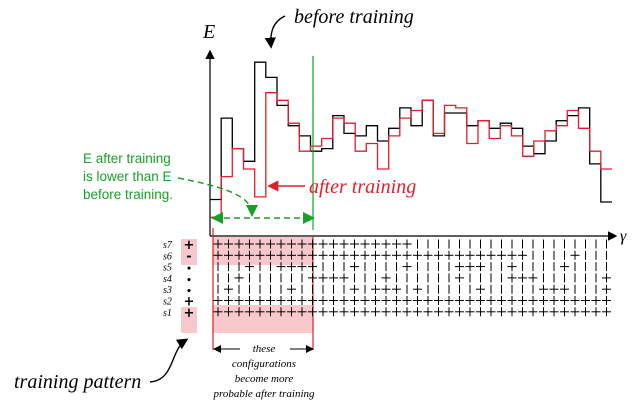  I want to click on training-pattern-highlight-top, so click(189, 252).